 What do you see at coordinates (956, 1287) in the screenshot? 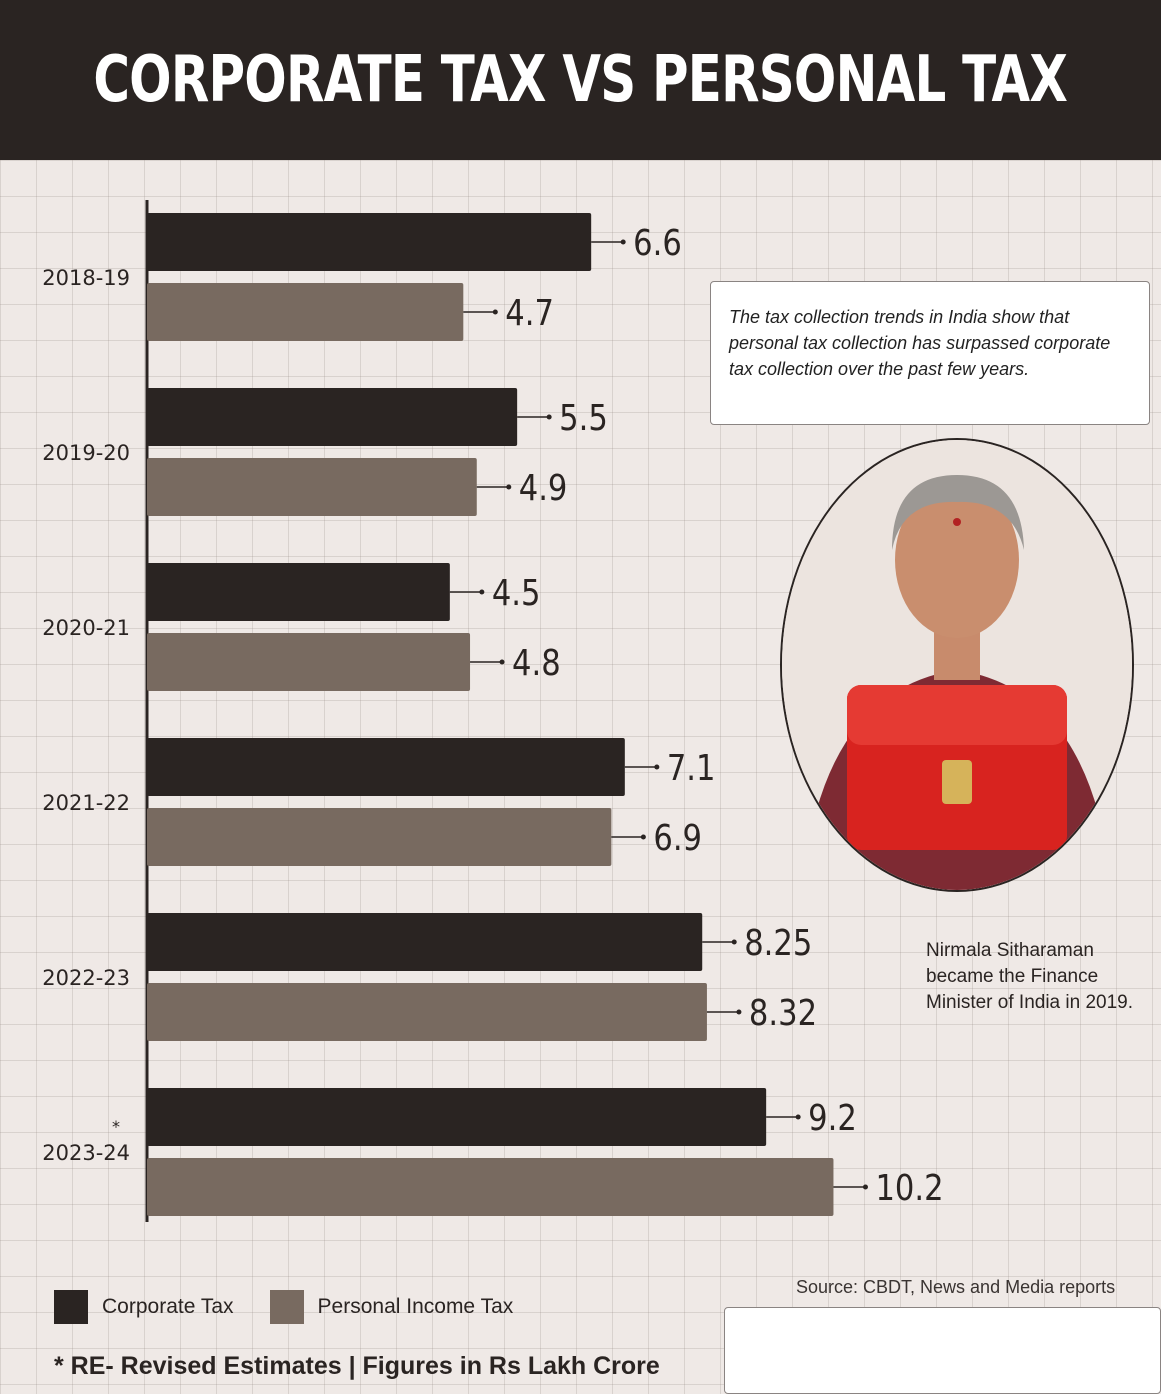
I see `source-text: Source: CBDT, News and Media reports` at bounding box center [956, 1287].